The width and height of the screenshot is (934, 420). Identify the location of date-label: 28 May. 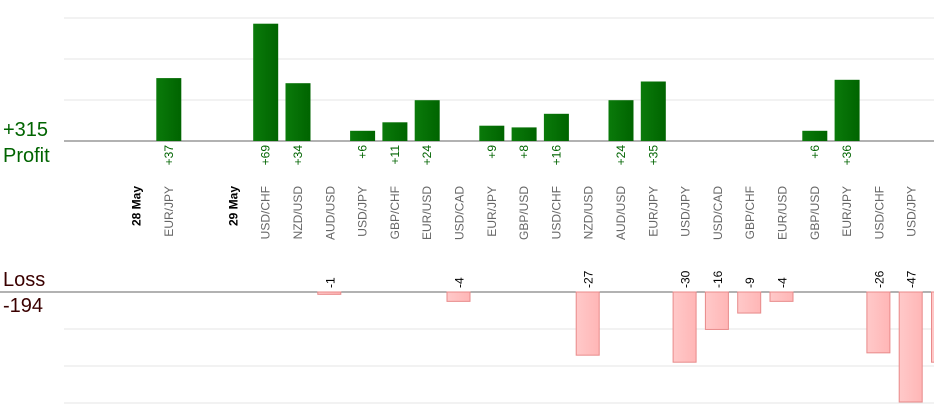
(137, 206).